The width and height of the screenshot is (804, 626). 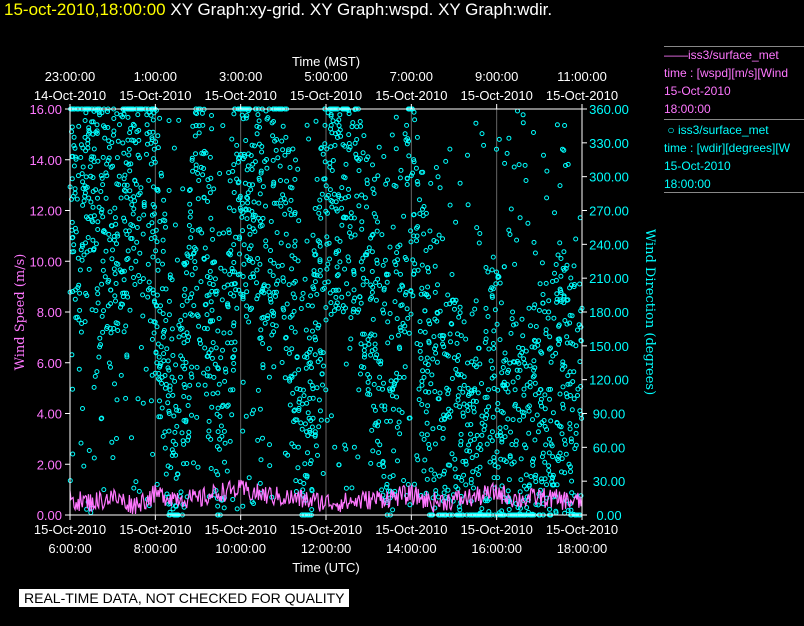 What do you see at coordinates (721, 55) in the screenshot?
I see `legend-wspd-line1: ——iss3/surface_met` at bounding box center [721, 55].